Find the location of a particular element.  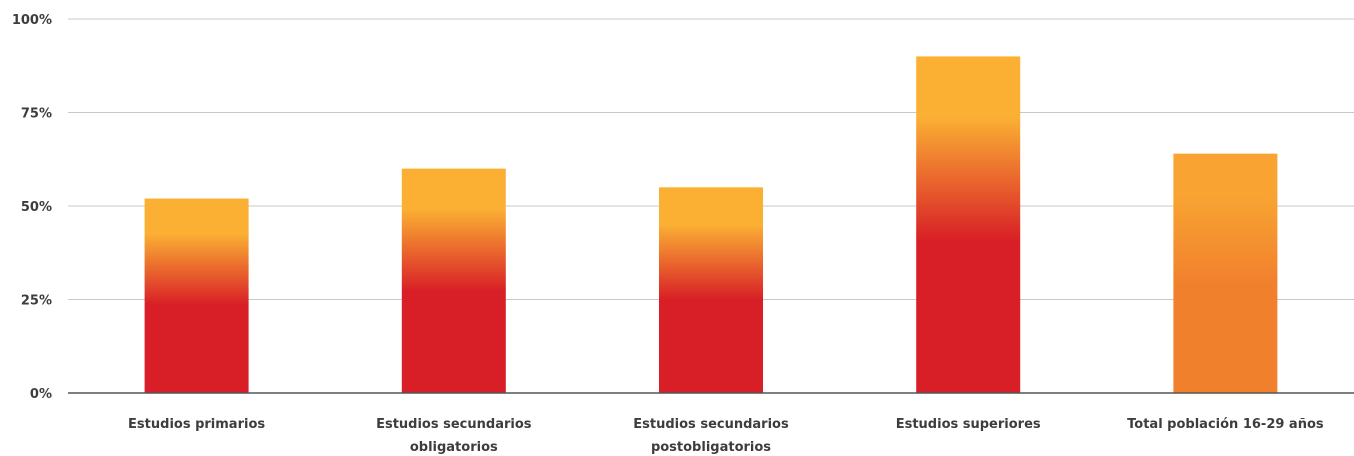

y-axis-tick-labels: 0% 25% 50% 75% 100% is located at coordinates (32, 207).